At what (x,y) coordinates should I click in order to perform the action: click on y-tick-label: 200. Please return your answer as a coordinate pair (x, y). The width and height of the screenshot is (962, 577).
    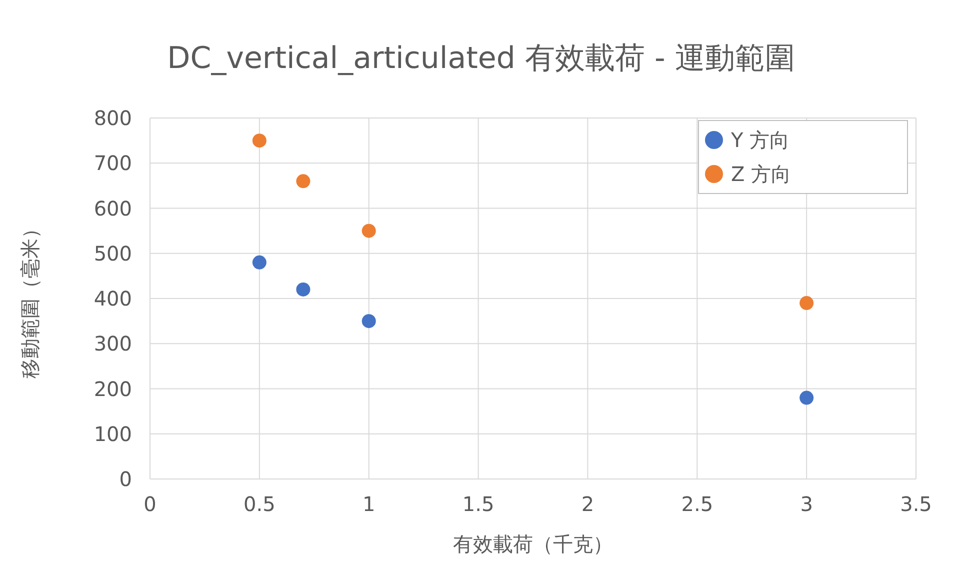
    Looking at the image, I should click on (113, 388).